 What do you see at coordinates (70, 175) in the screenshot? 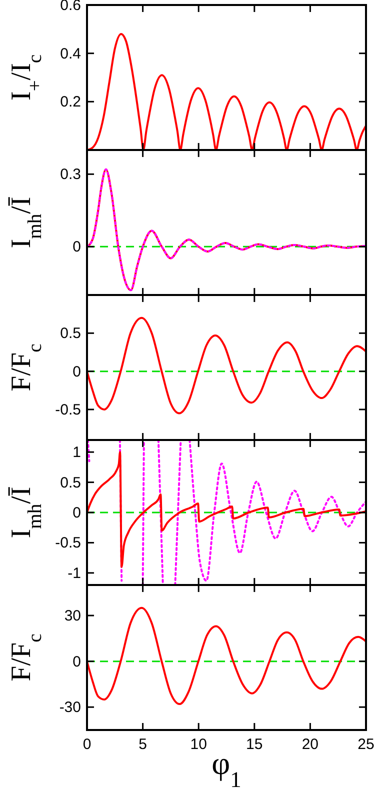
I see `y-tick-label: 0.3` at bounding box center [70, 175].